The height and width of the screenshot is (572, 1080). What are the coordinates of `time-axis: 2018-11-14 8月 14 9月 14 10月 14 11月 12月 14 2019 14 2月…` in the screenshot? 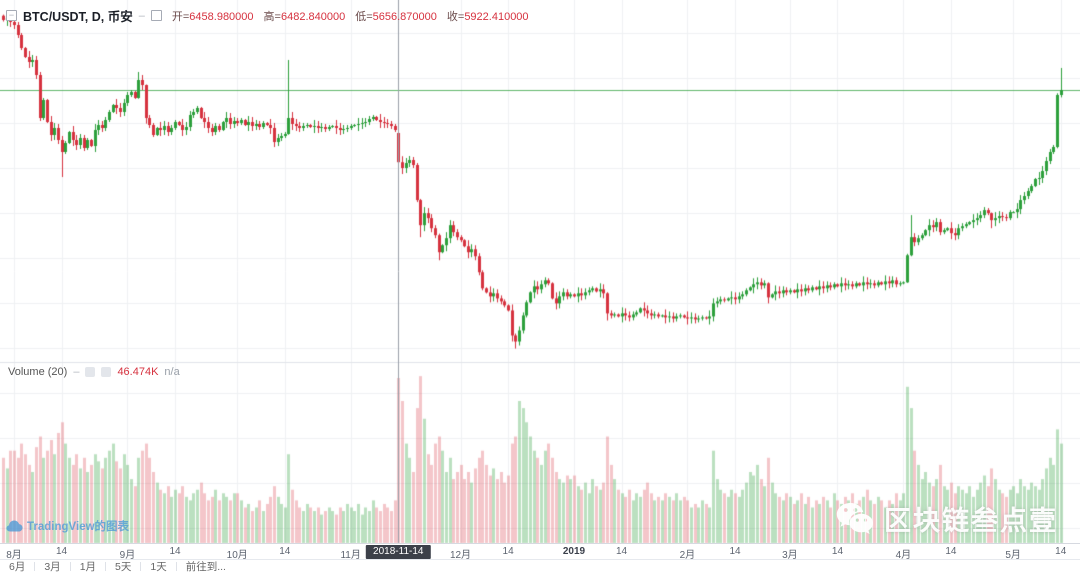 It's located at (540, 552).